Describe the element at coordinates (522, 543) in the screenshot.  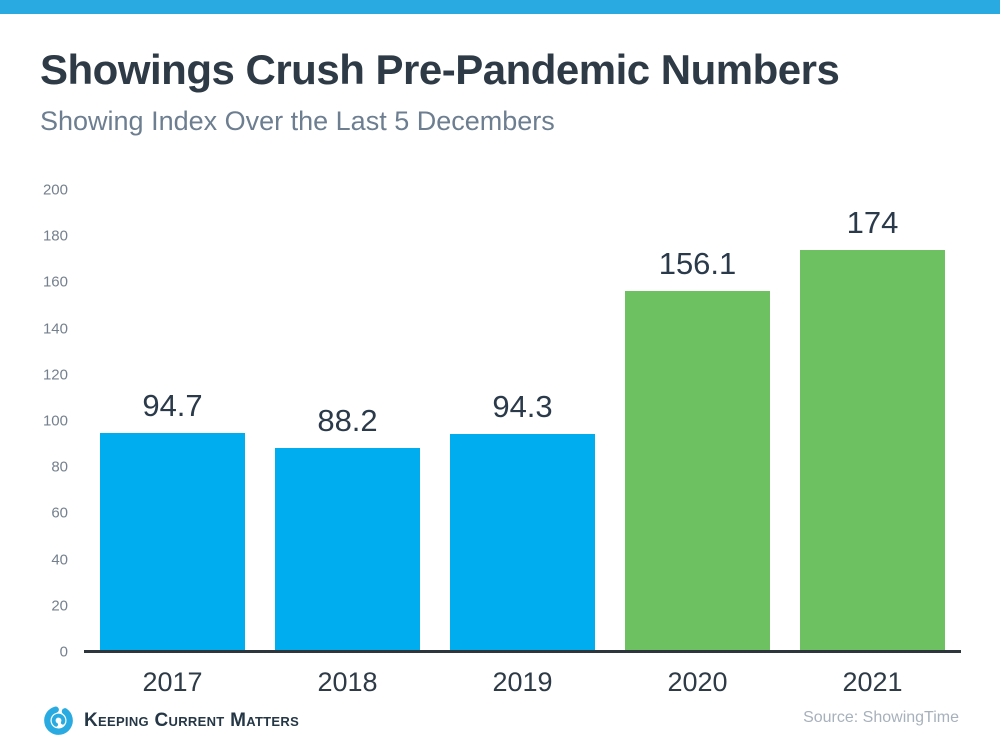
I see `bar-2019` at that location.